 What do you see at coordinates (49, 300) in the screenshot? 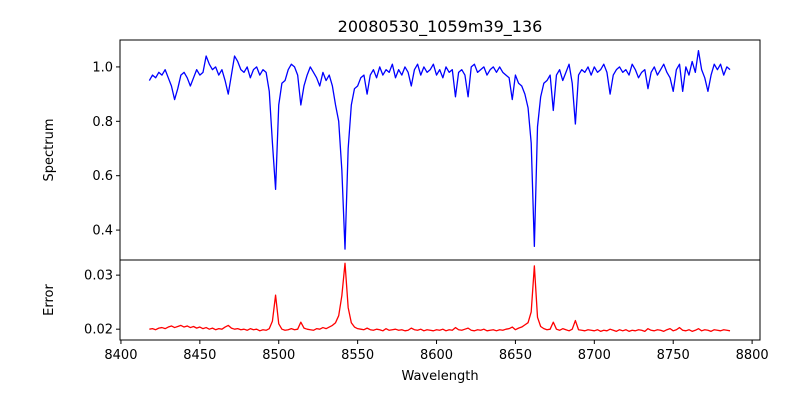
I see `y-axis-label-error: Error` at bounding box center [49, 300].